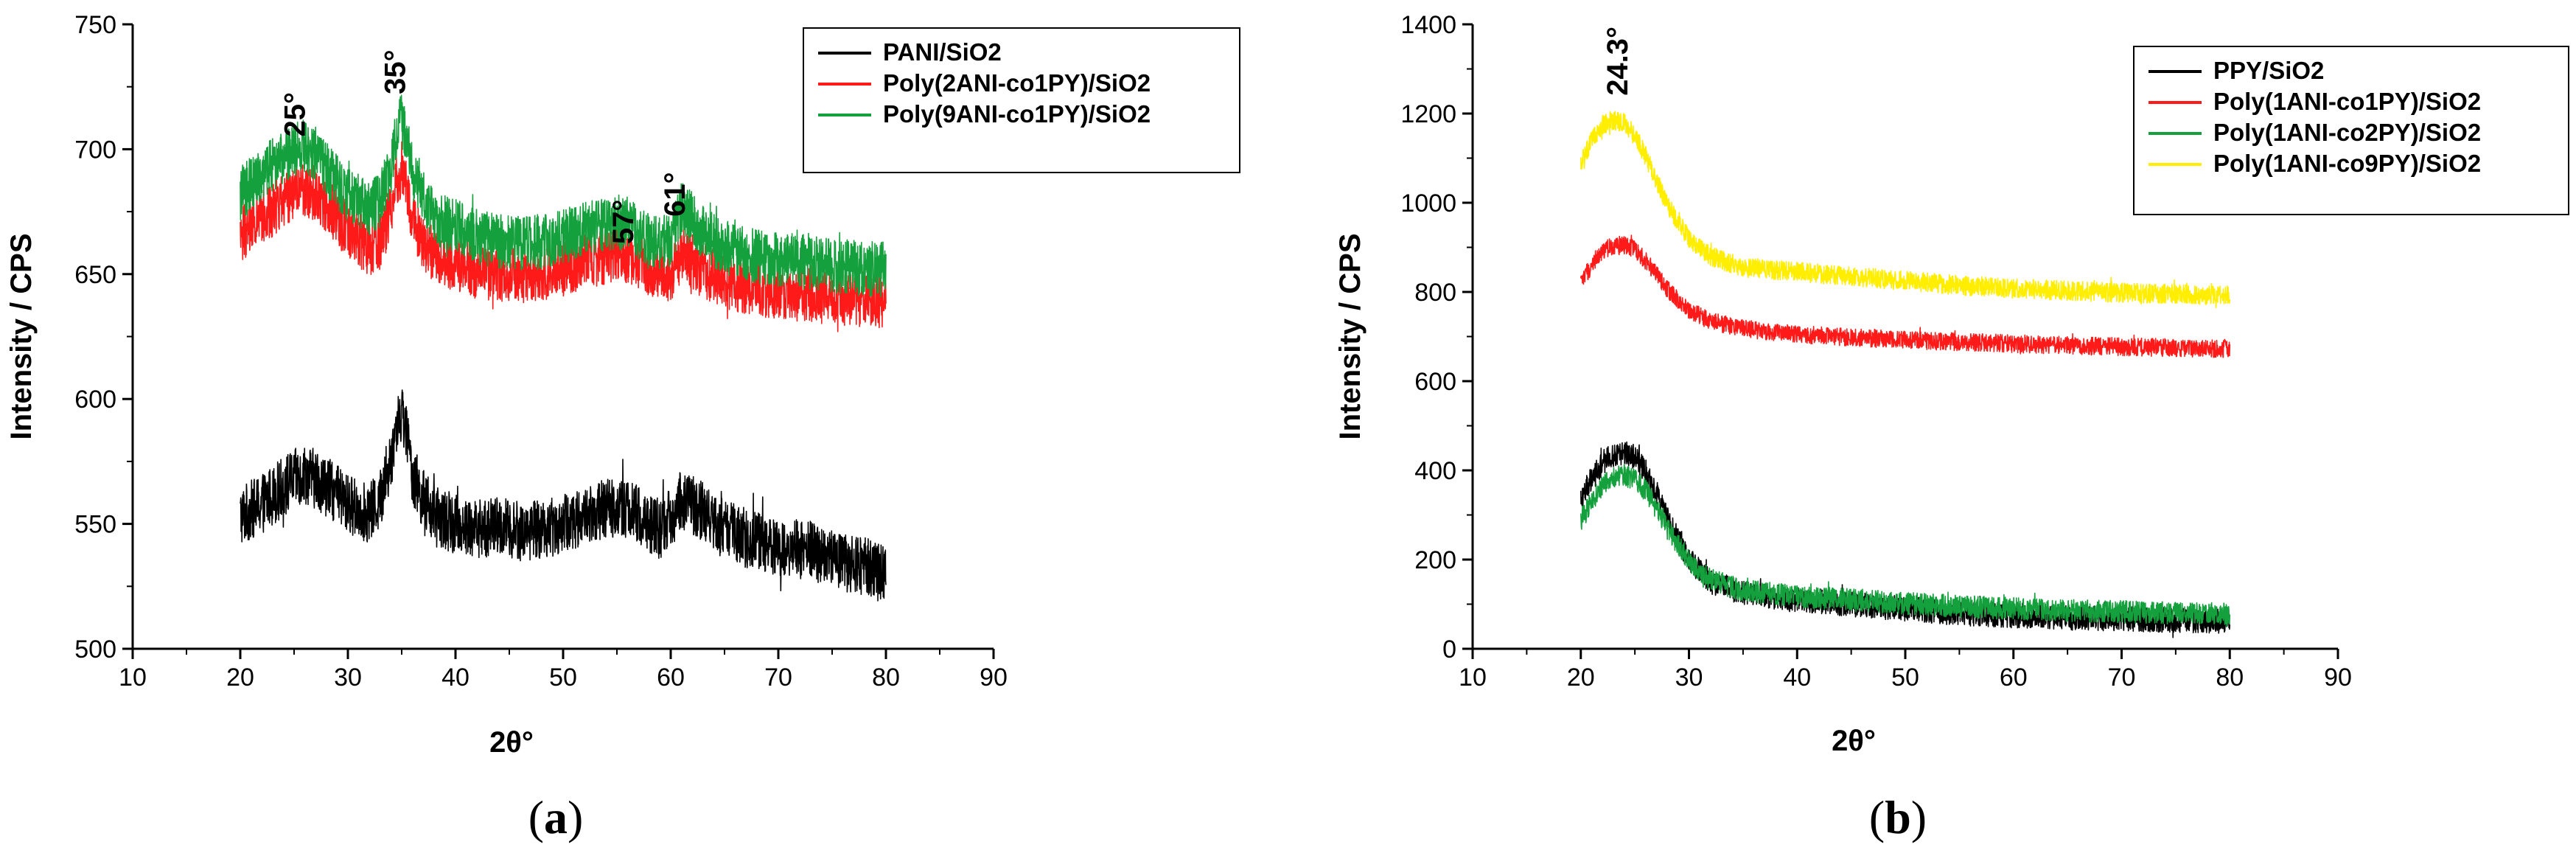 This screenshot has width=2576, height=867. I want to click on y-tick-label: 750, so click(95, 25).